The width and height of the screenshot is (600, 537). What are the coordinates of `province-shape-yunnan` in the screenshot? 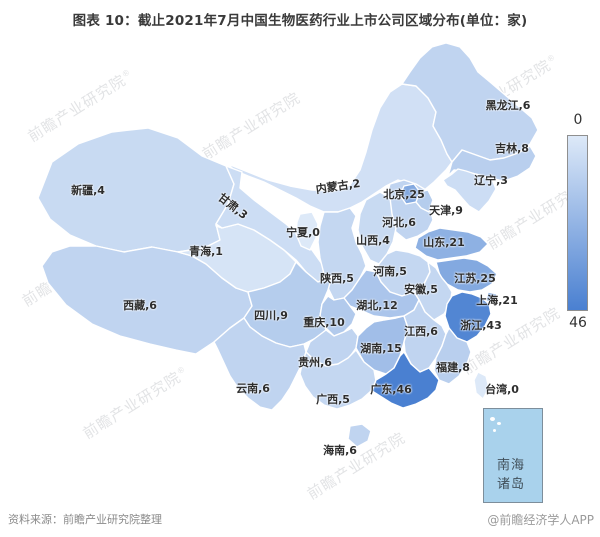 It's located at (260, 364).